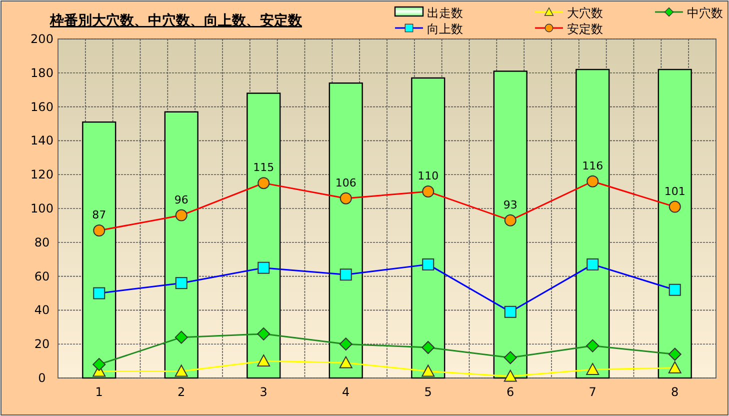 This screenshot has width=729, height=416. What do you see at coordinates (42, 39) in the screenshot?
I see `y-tick-label: 200` at bounding box center [42, 39].